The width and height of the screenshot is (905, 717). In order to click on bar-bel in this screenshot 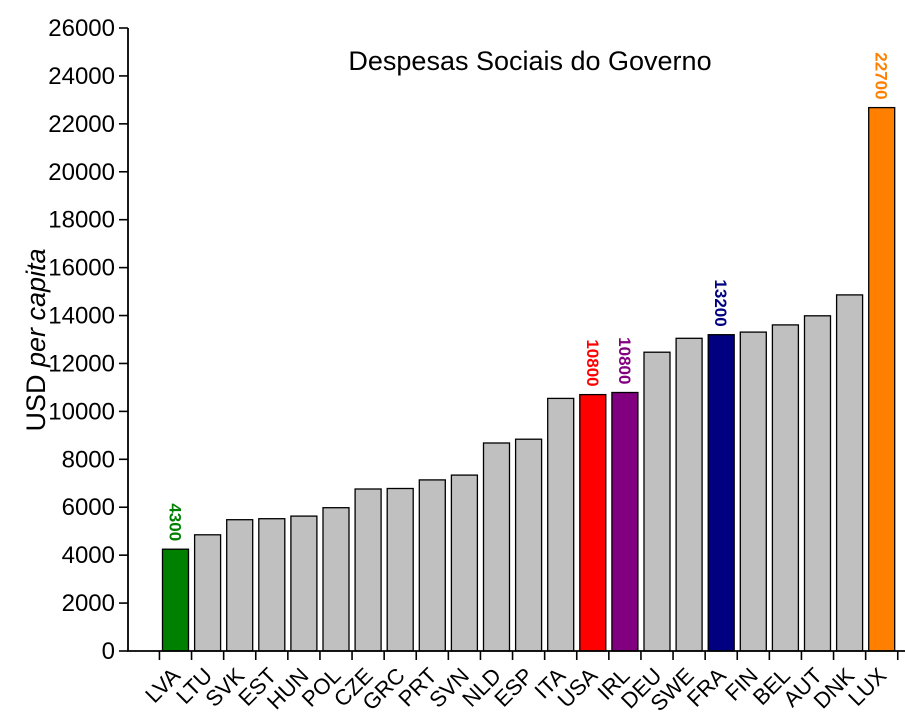, I will do `click(785, 488)`.